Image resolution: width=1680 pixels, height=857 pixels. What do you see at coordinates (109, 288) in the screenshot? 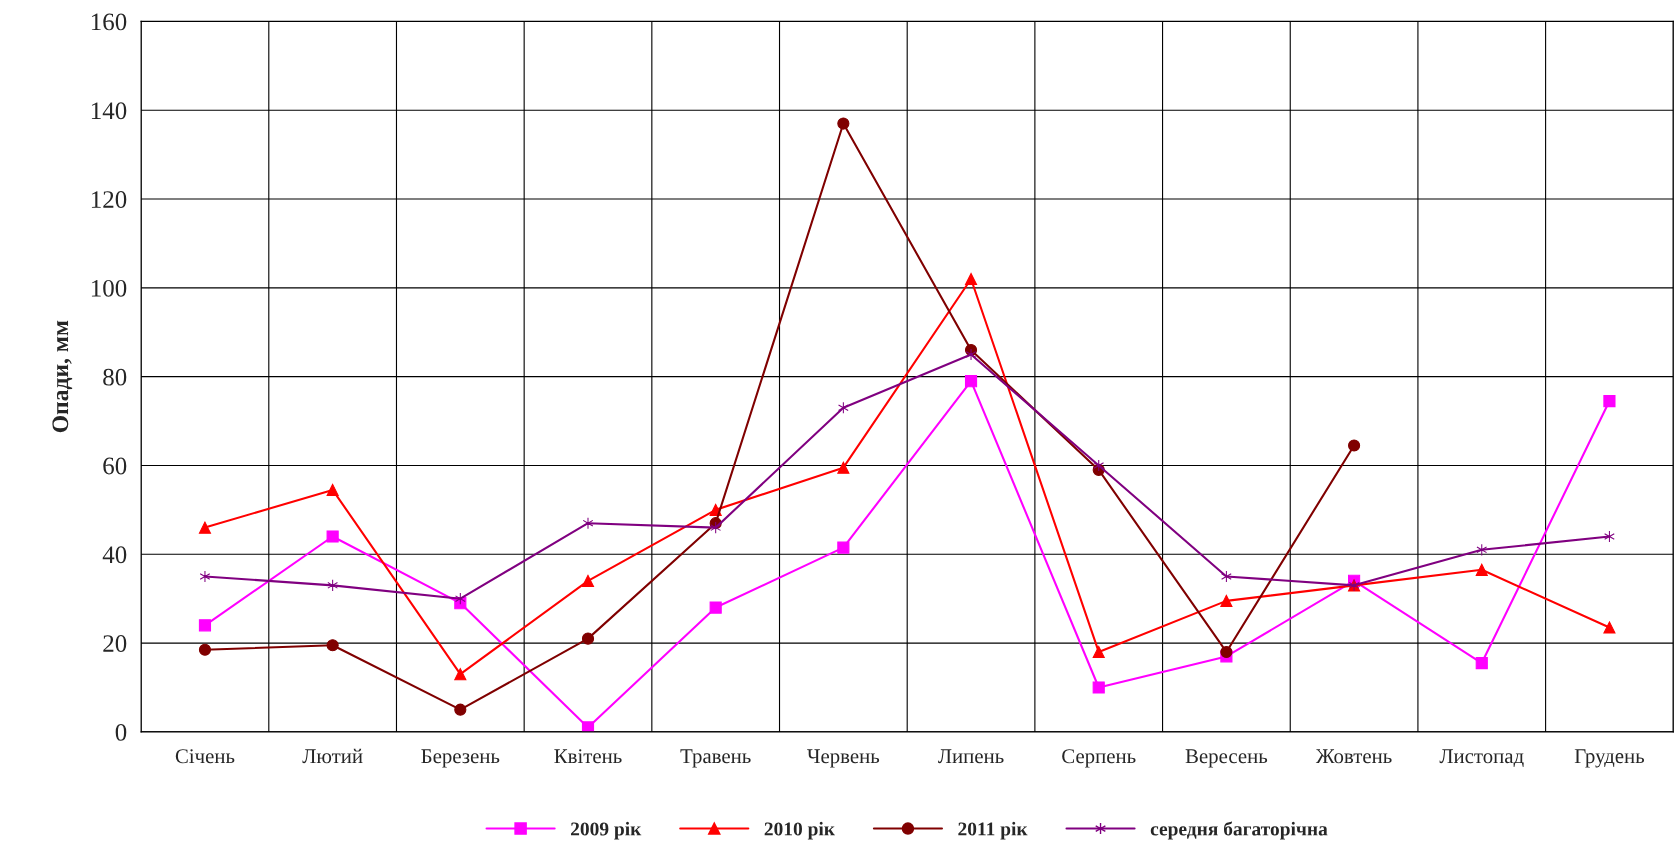
I see `y-tick-label: 100` at bounding box center [109, 288].